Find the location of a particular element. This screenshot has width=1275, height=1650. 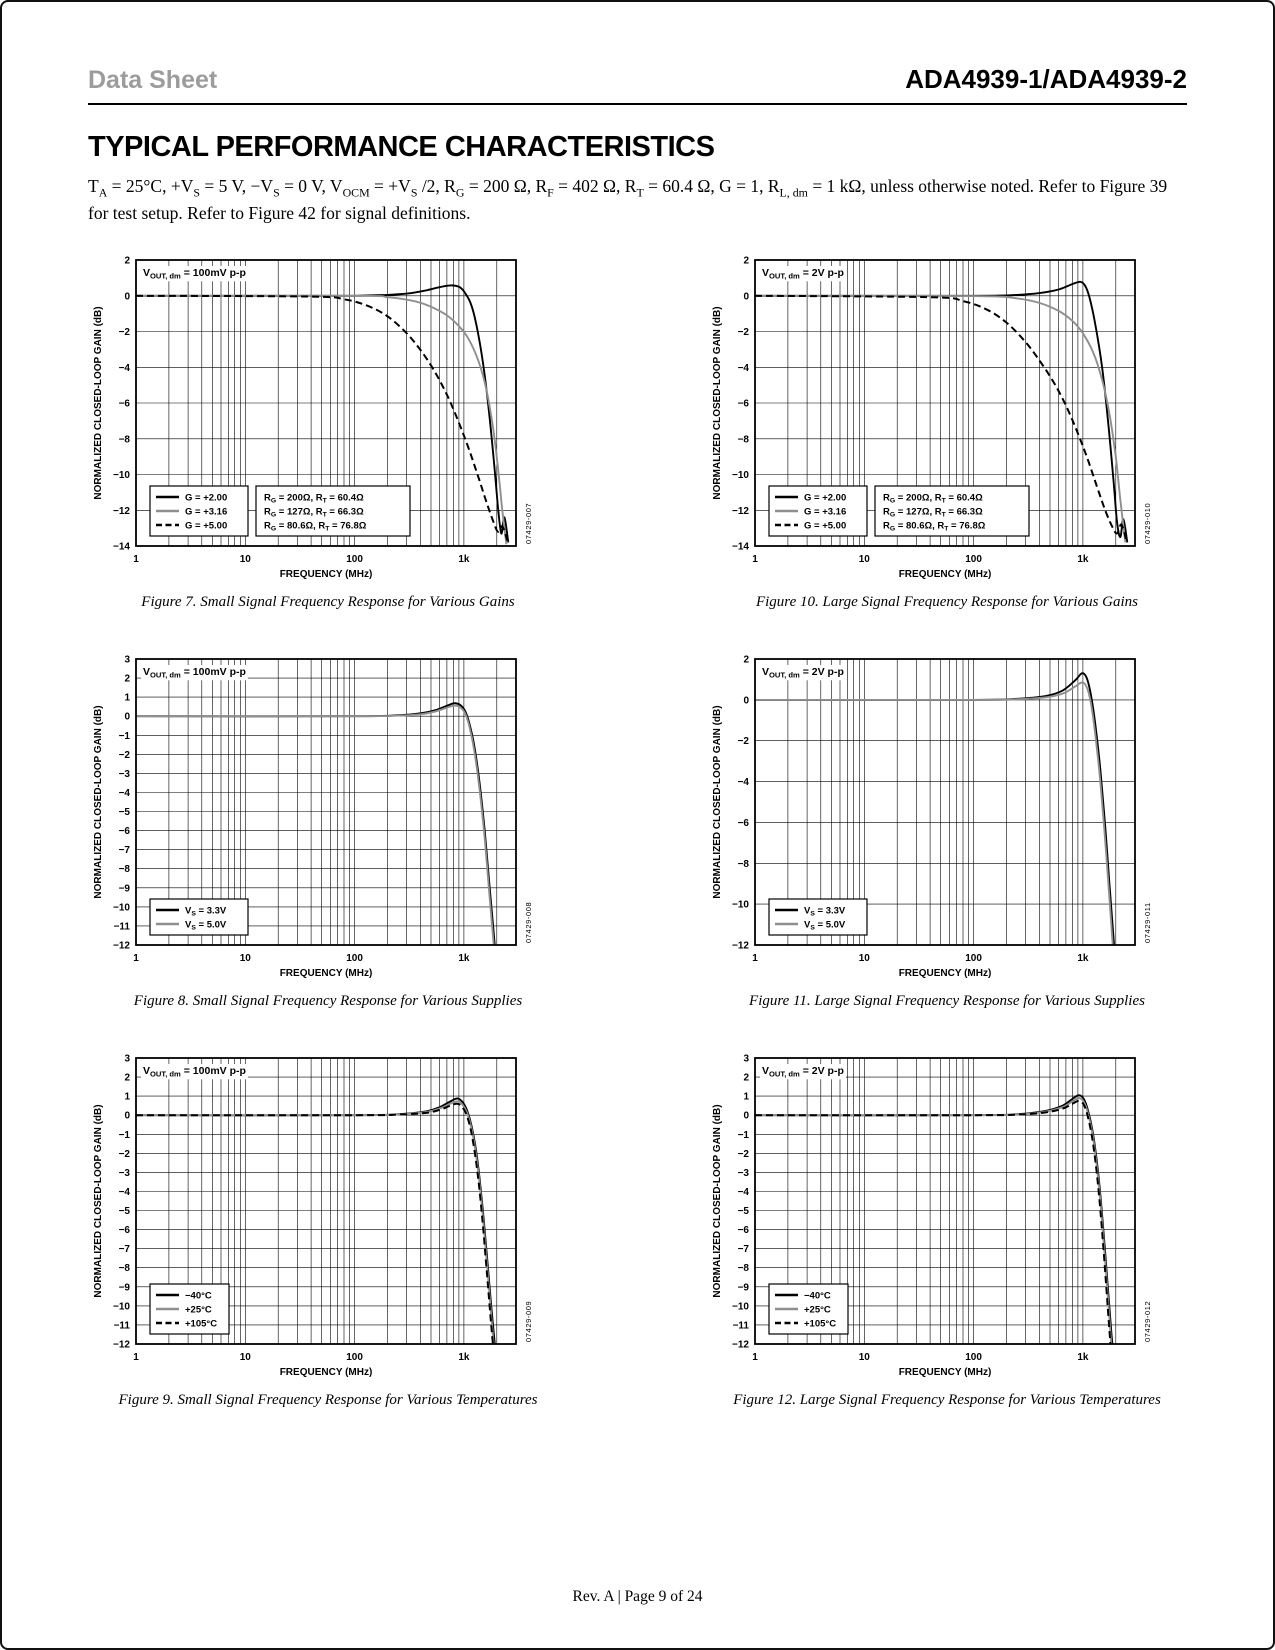

svg-text: −8 is located at coordinates (125, 440).